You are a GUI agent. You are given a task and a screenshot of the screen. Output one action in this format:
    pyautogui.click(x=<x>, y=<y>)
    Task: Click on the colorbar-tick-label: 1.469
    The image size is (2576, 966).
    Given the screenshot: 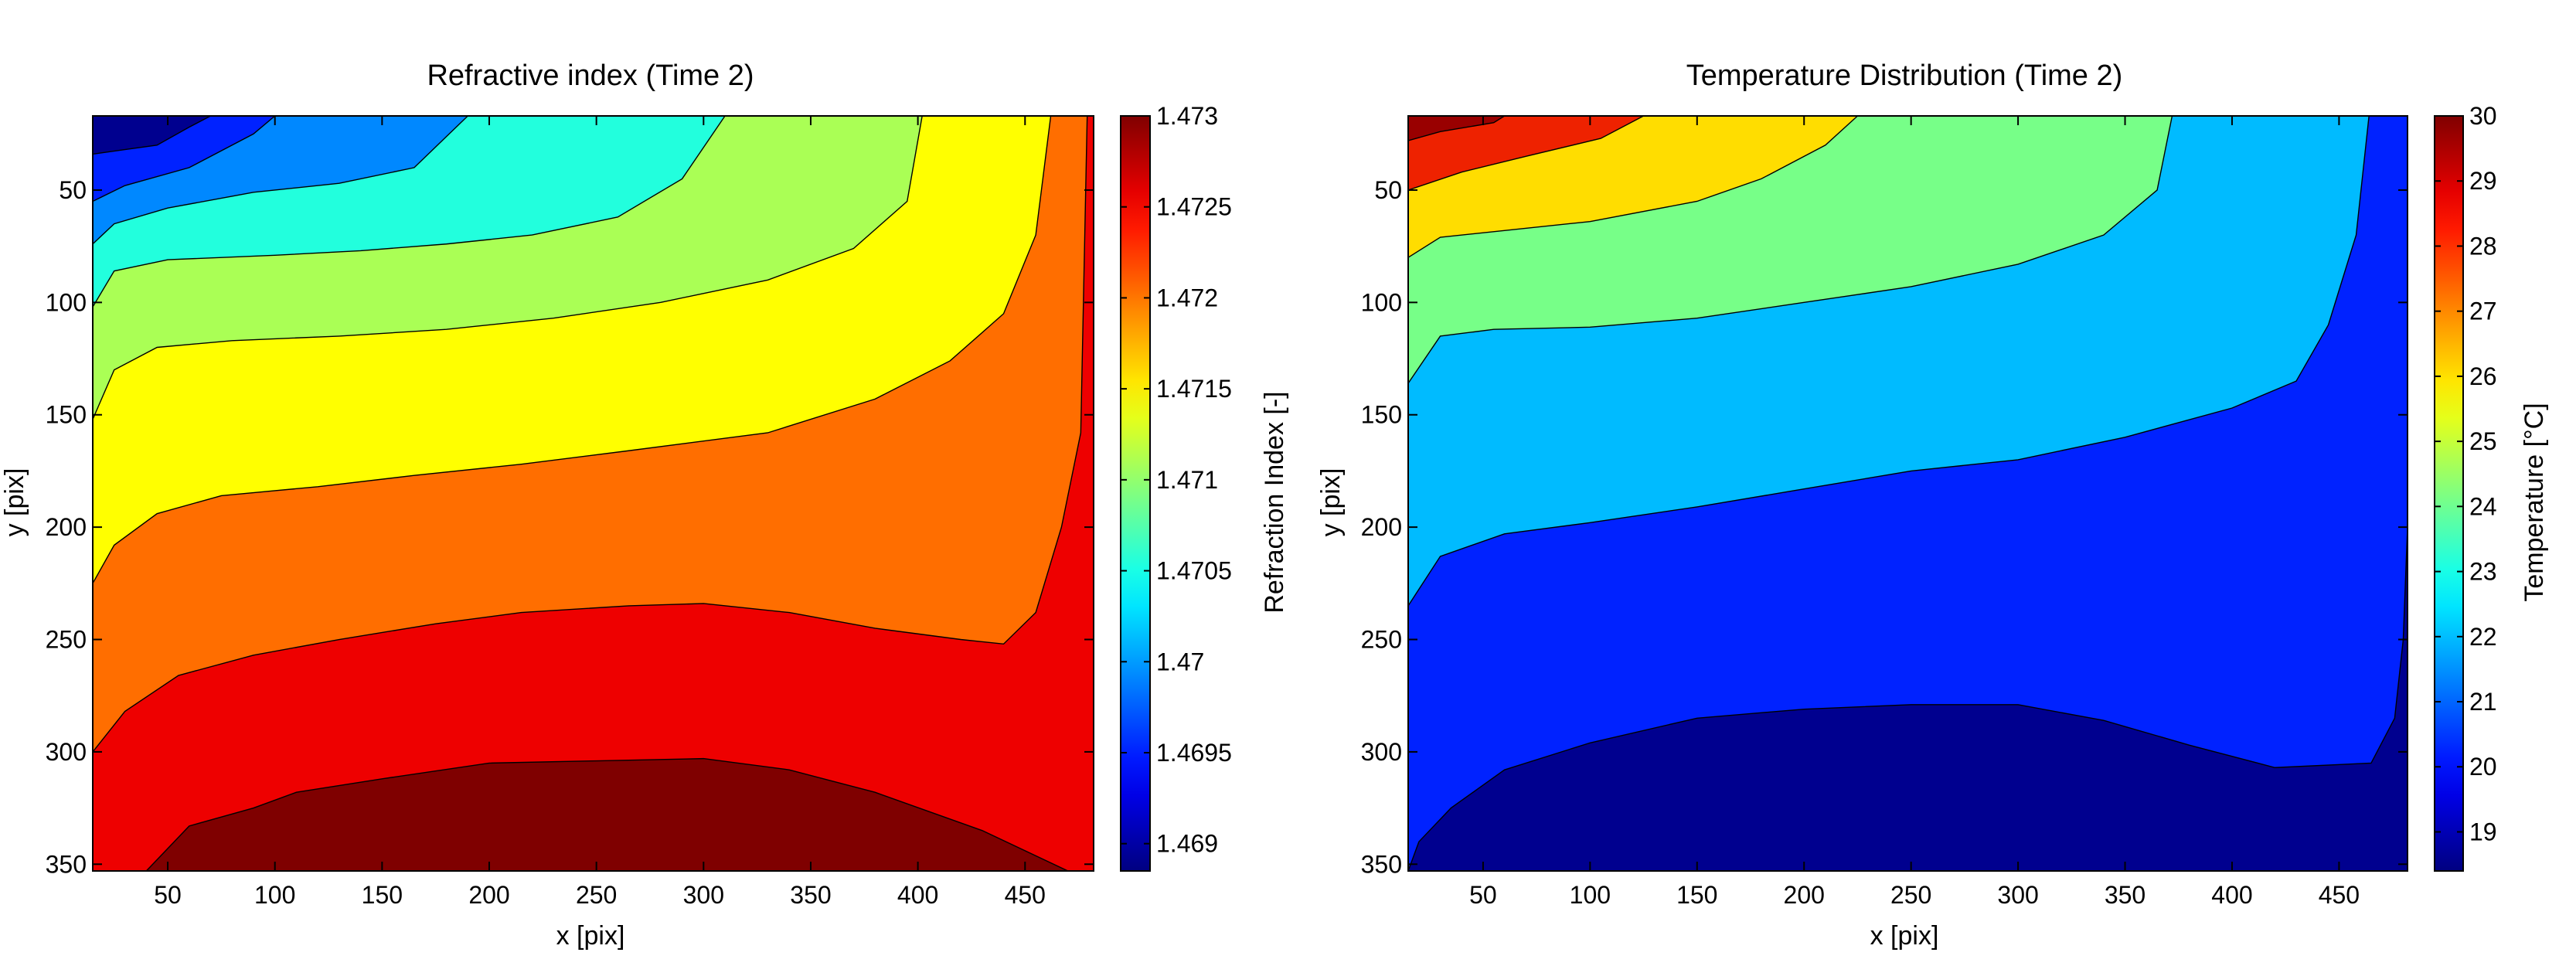 What is the action you would take?
    pyautogui.click(x=1187, y=844)
    